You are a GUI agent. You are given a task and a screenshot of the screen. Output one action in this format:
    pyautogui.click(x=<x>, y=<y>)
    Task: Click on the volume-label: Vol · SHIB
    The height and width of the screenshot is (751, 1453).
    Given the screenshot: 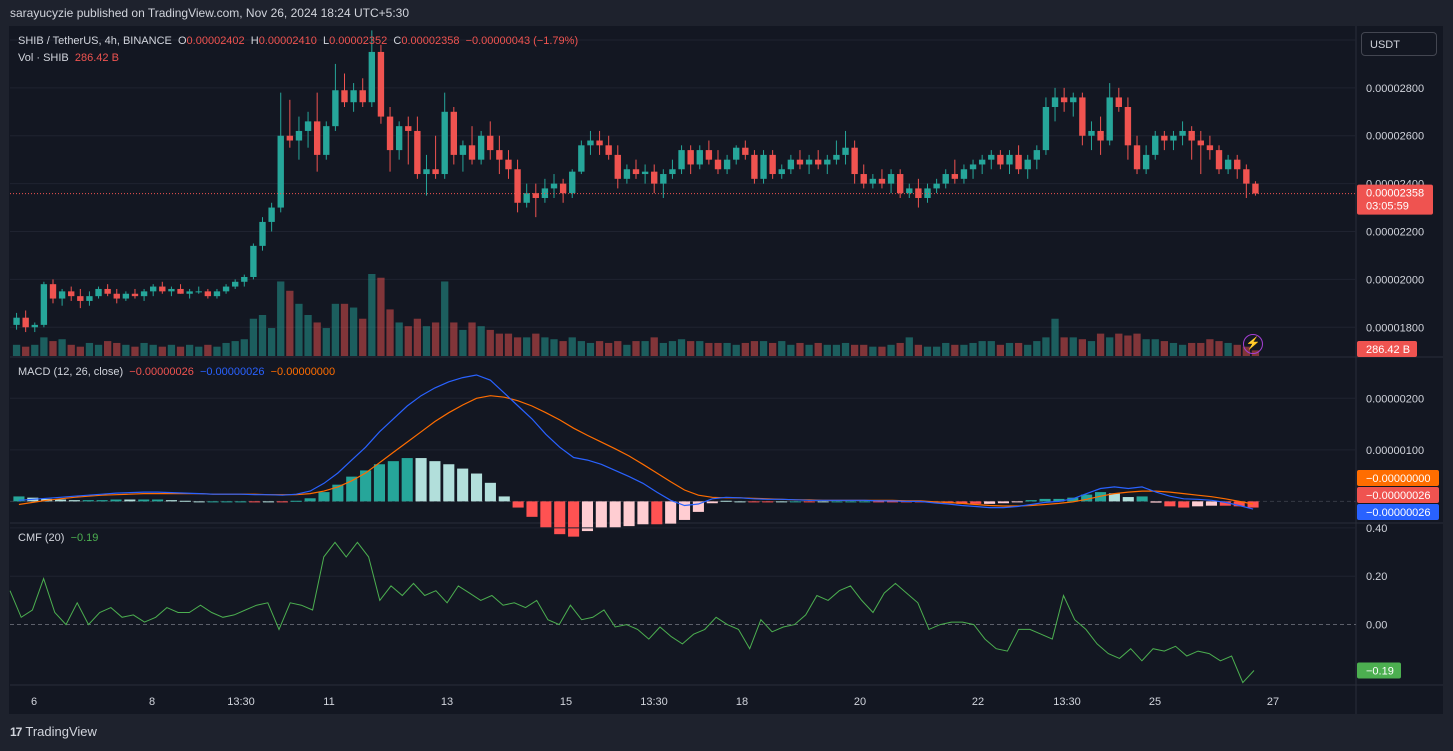 What is the action you would take?
    pyautogui.click(x=43, y=58)
    